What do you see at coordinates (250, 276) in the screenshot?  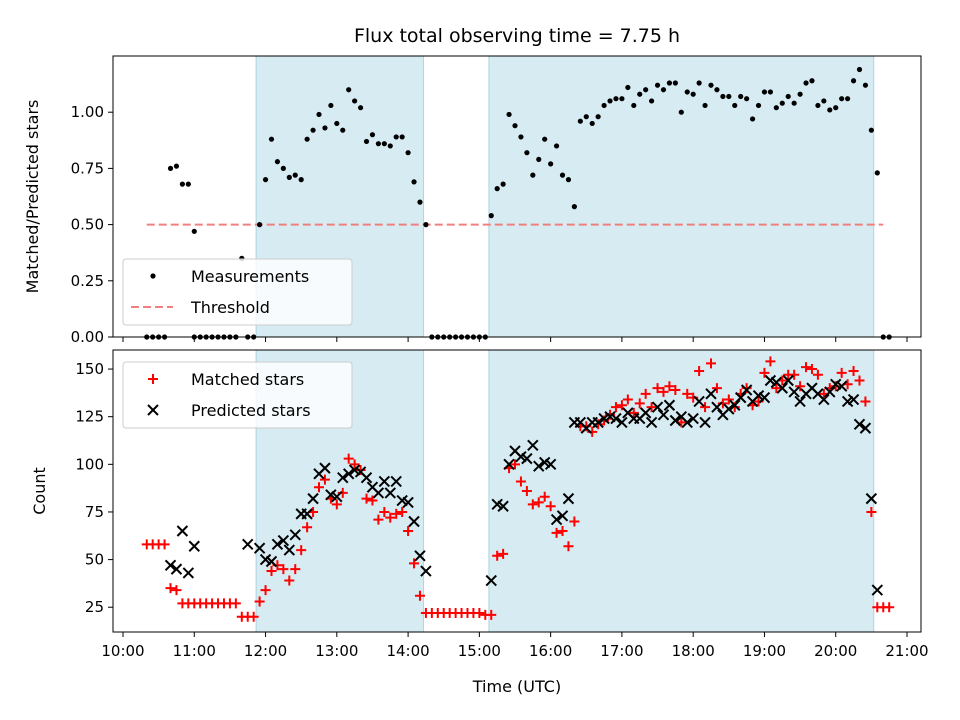 I see `legend-label: Measurements` at bounding box center [250, 276].